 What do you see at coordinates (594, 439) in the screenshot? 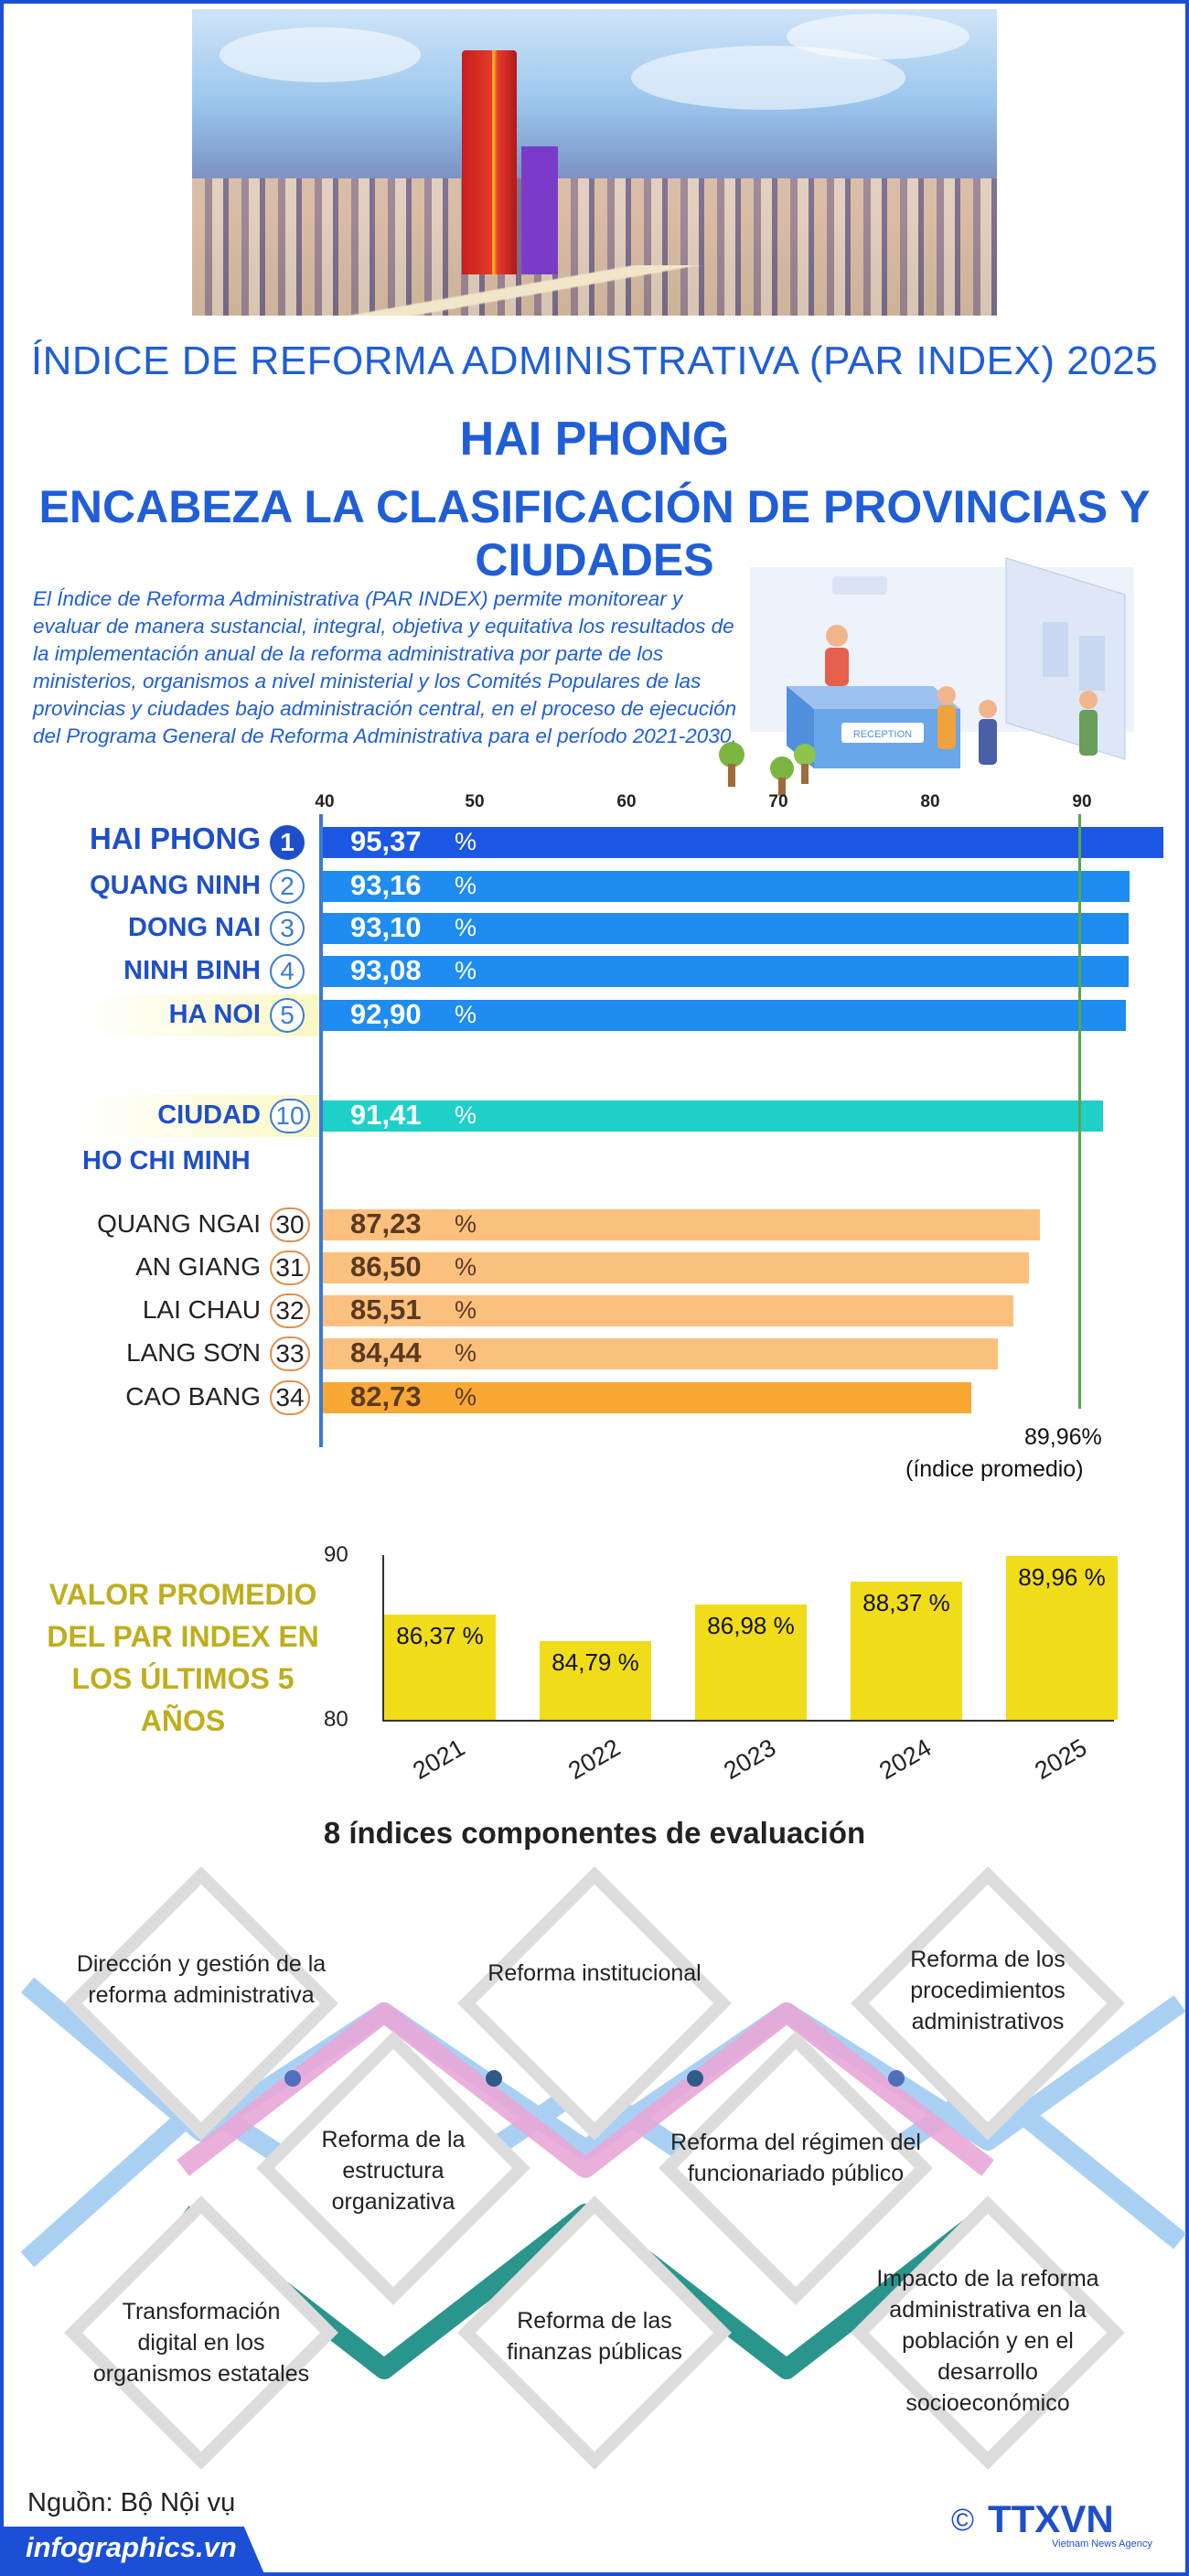
I see `title-main: HAI PHONG` at bounding box center [594, 439].